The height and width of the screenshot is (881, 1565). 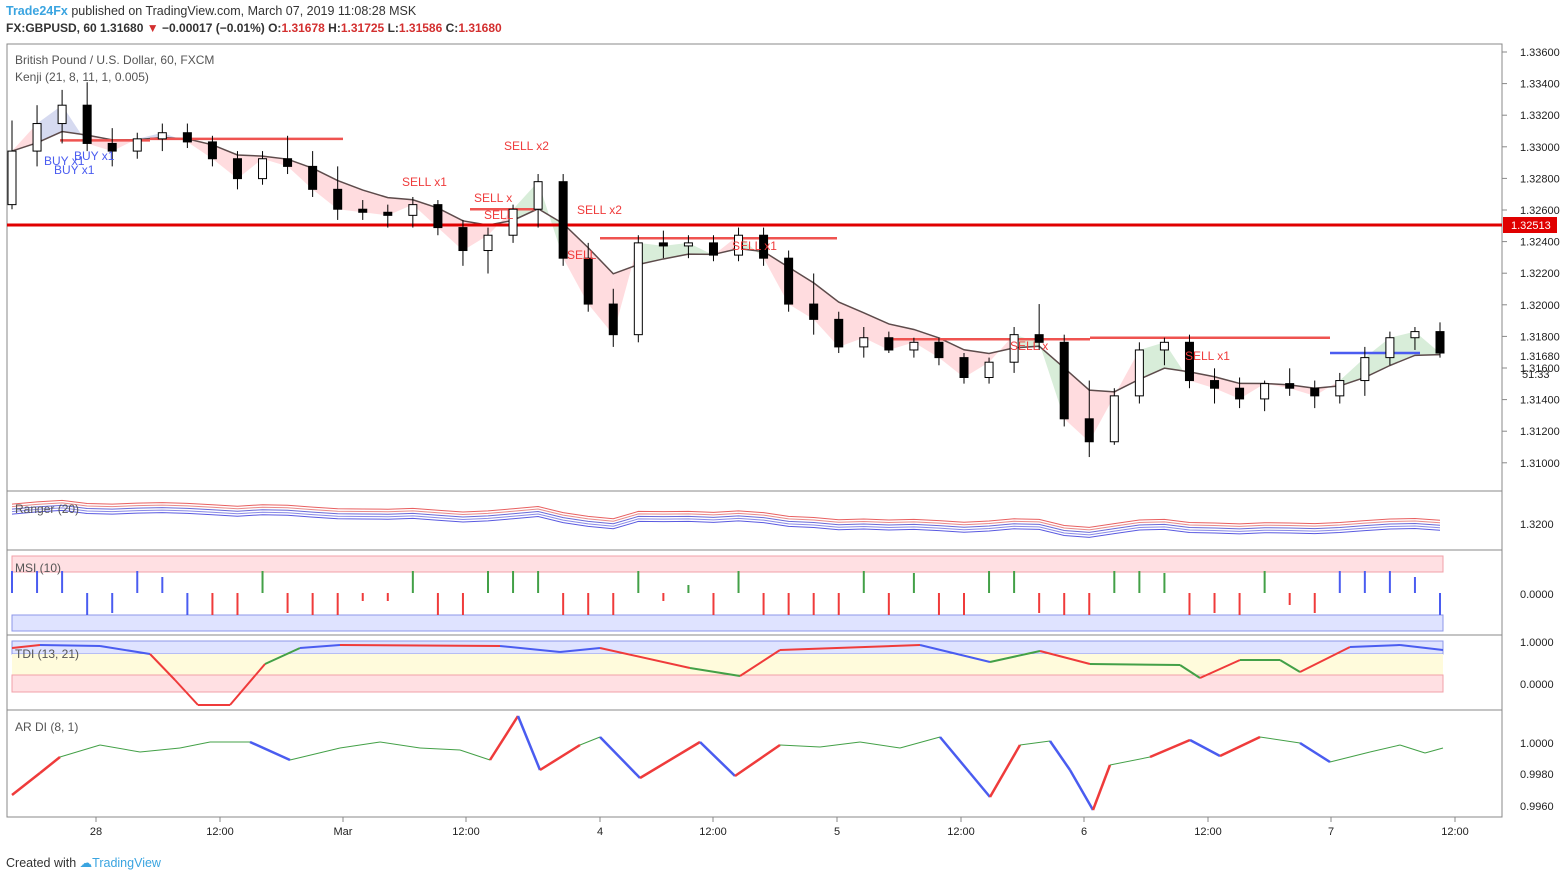 I want to click on ardi-line, so click(x=727, y=763).